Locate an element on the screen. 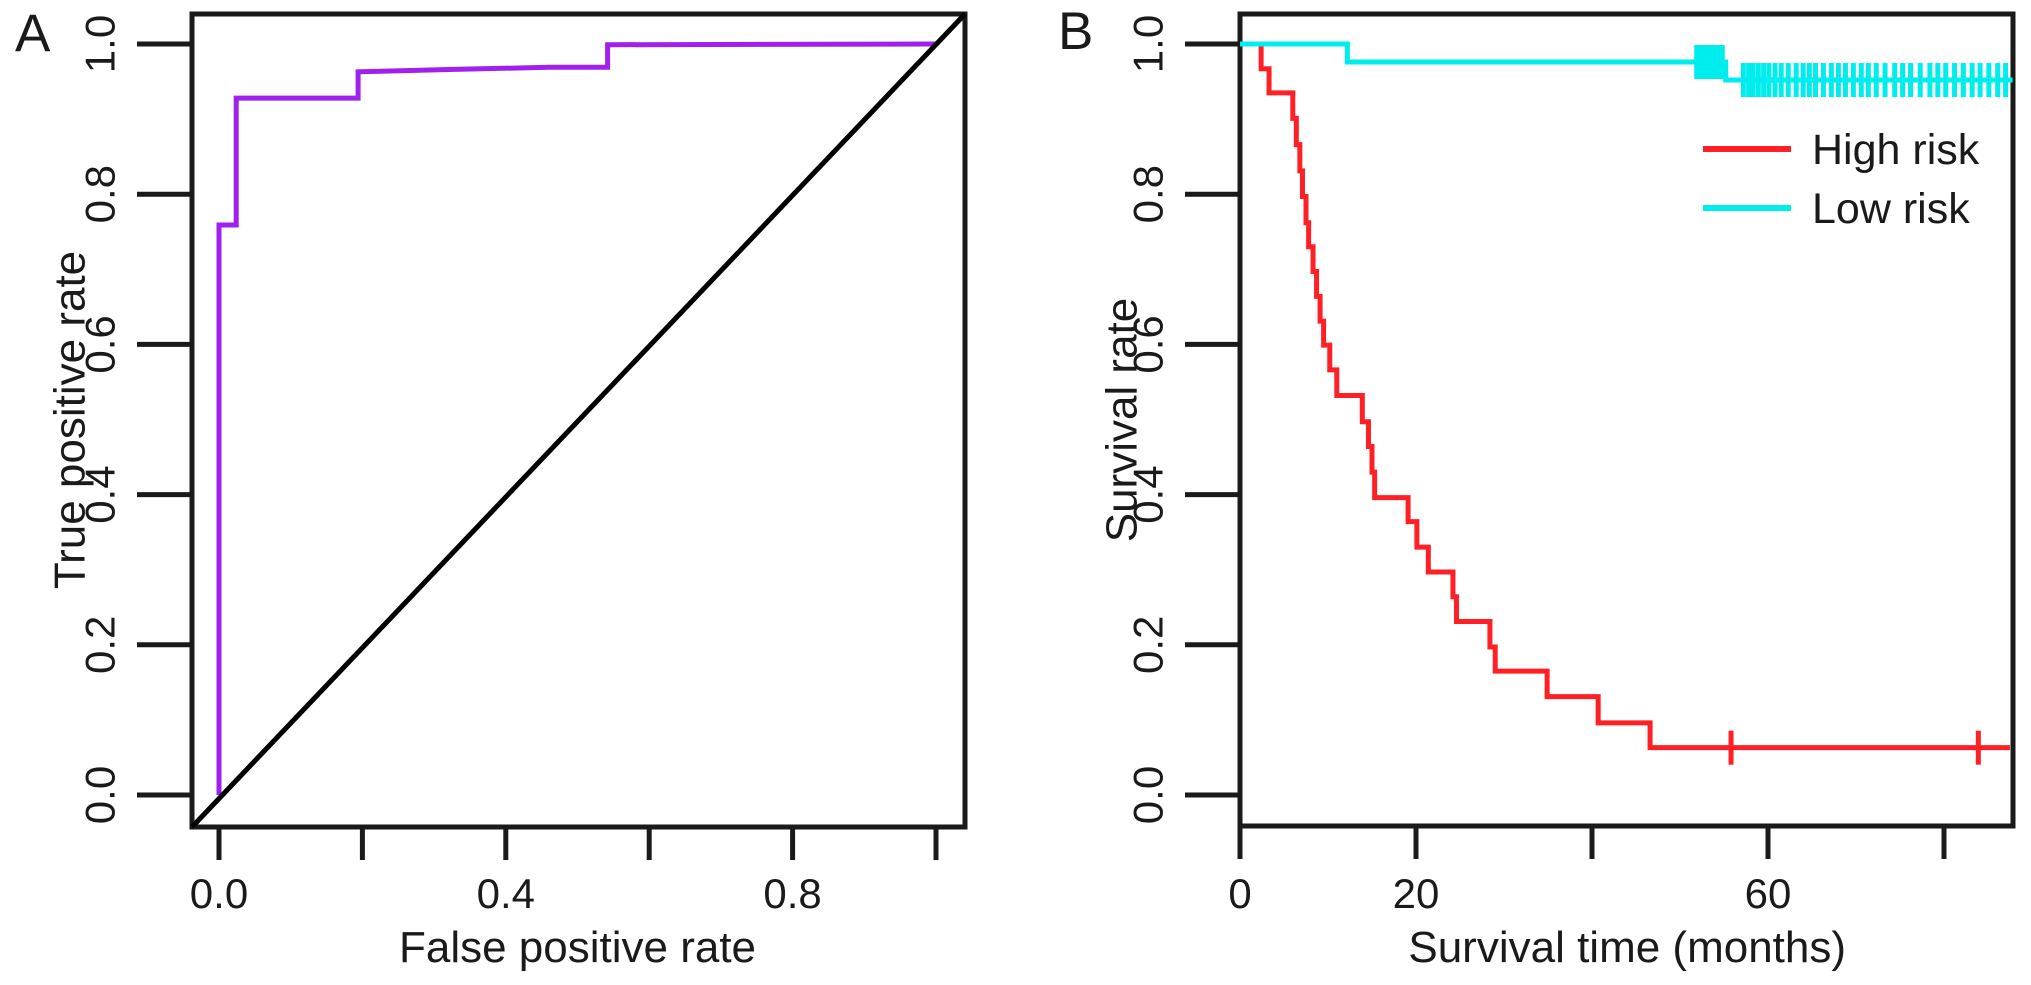  x-tick-label: 60 is located at coordinates (1768, 893).